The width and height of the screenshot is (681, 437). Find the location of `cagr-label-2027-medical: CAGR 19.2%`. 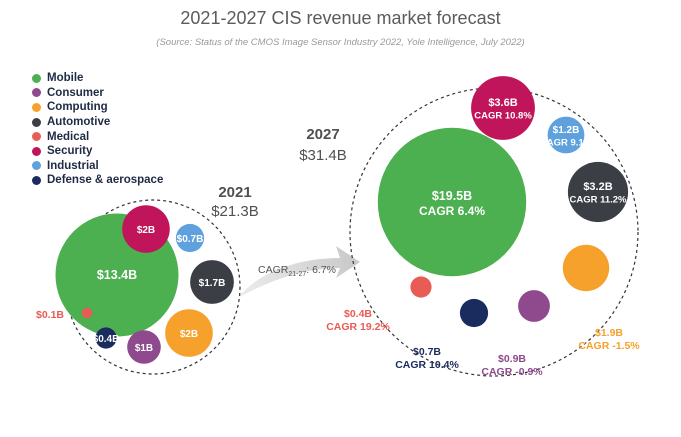

cagr-label-2027-medical: CAGR 19.2% is located at coordinates (358, 327).